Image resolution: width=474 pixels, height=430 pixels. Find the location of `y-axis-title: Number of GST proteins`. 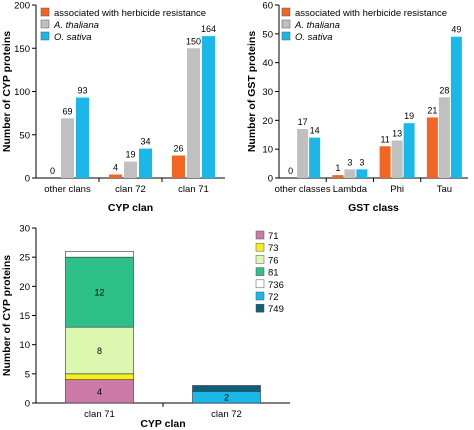

y-axis-title: Number of GST proteins is located at coordinates (252, 92).